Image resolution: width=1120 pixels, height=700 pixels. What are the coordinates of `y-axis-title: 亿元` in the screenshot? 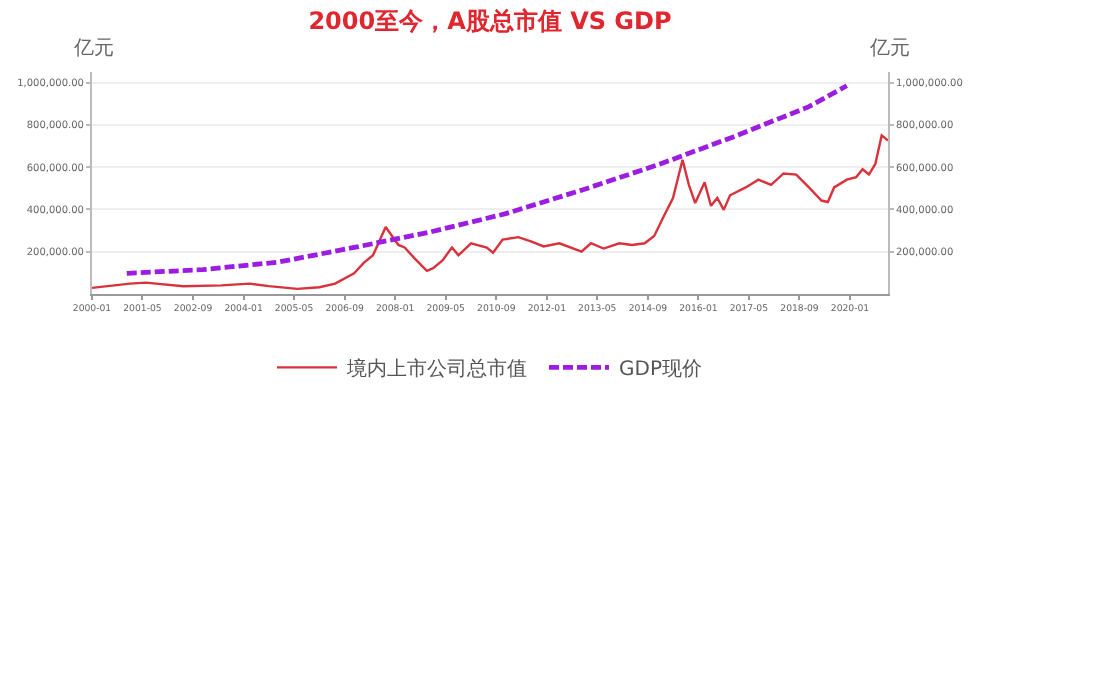 It's located at (93, 49).